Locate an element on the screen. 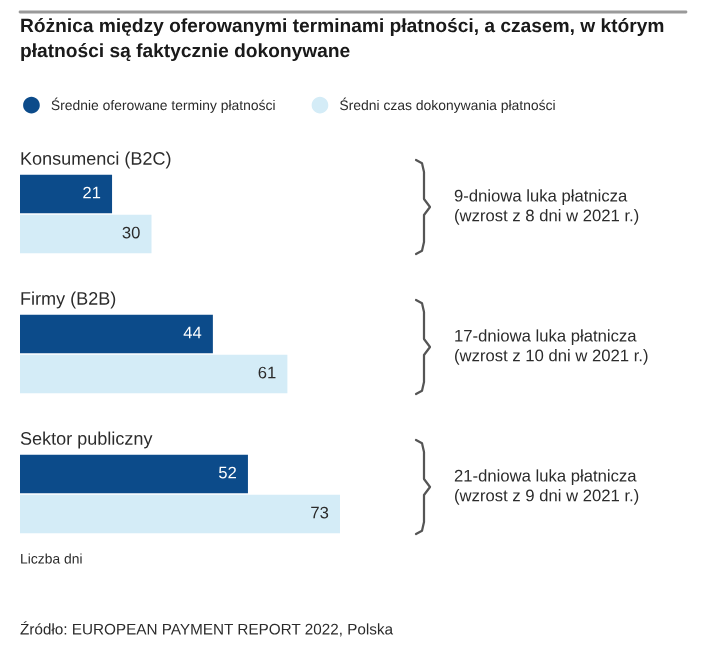 The image size is (718, 648). text: 17-dniowa luka płatnicza (wzrost z 10 dni w 2021 r.) is located at coordinates (551, 347).